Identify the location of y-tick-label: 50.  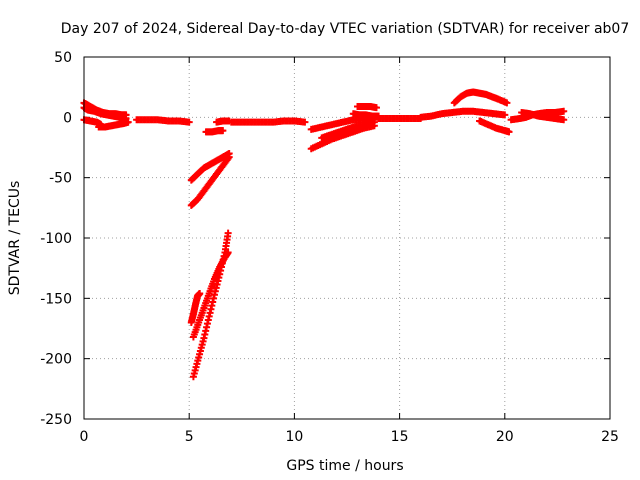
(63, 58).